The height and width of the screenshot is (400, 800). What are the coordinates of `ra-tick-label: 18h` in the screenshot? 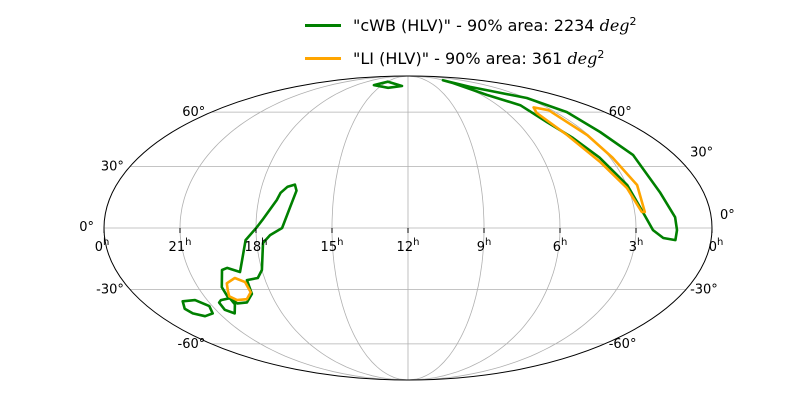 It's located at (256, 246).